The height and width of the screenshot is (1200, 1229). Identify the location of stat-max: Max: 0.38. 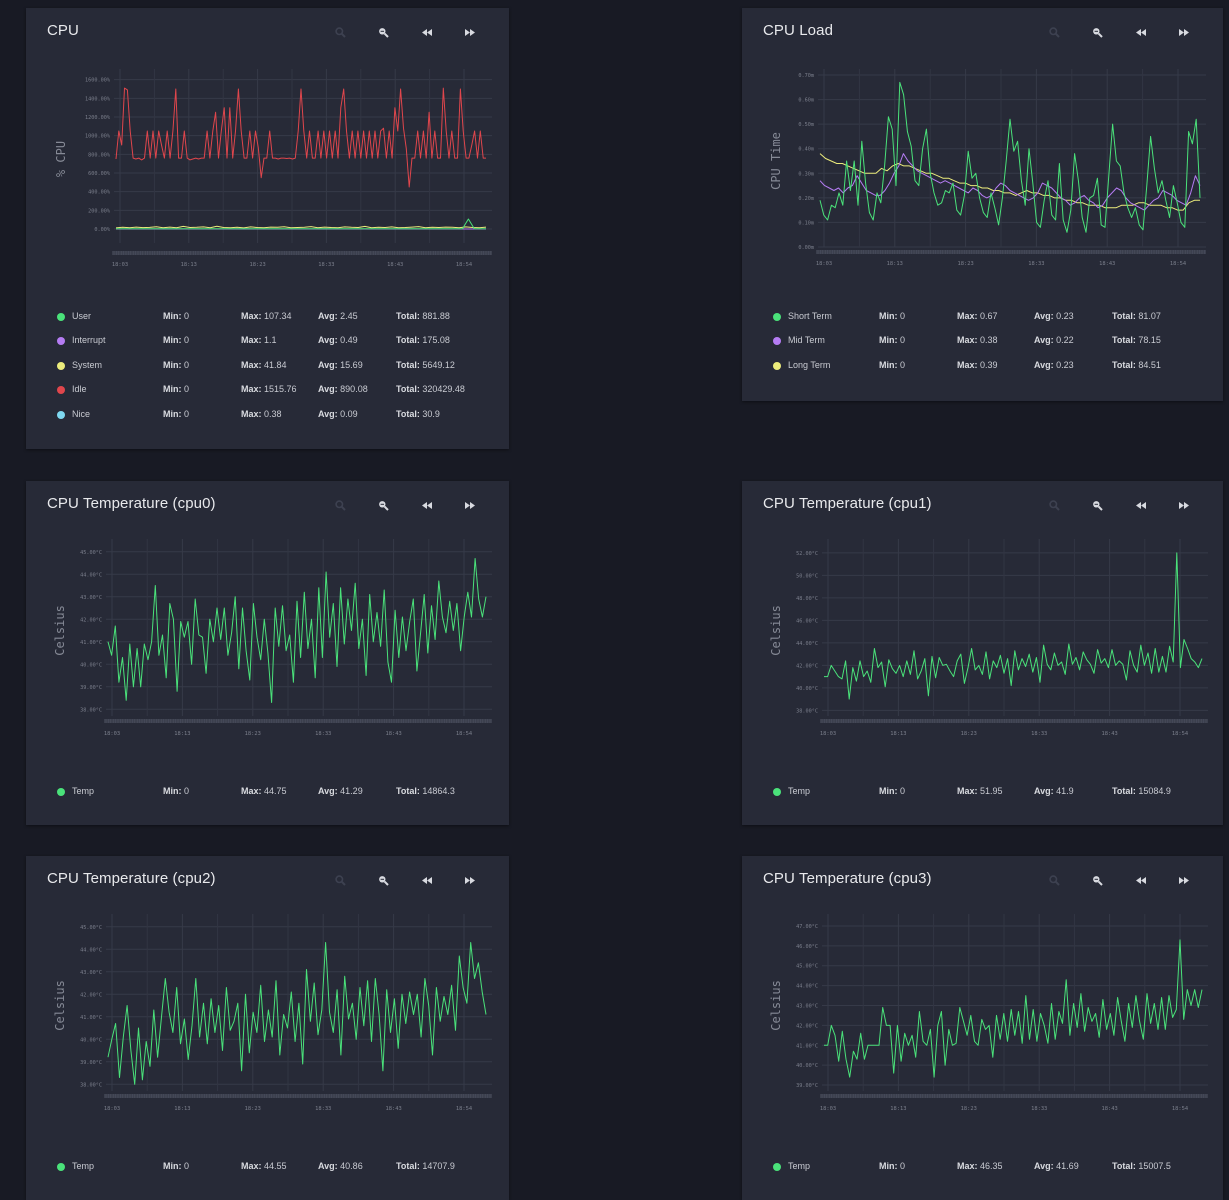
(977, 340).